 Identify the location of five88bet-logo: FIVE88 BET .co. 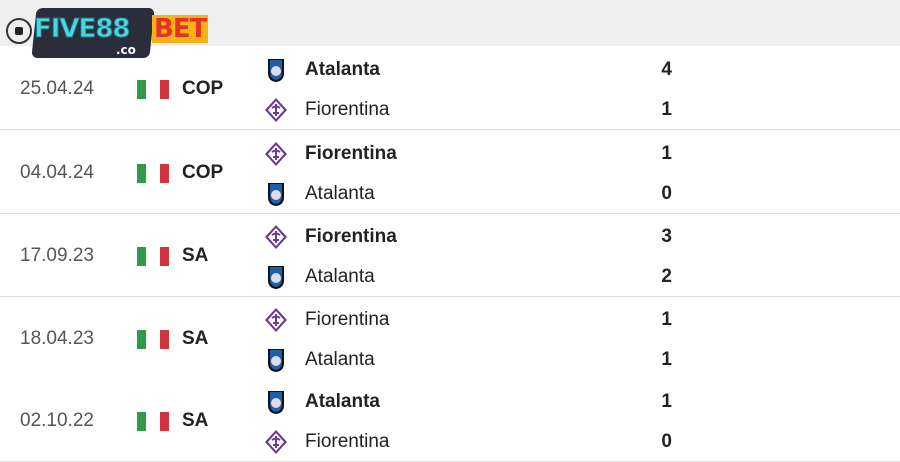
(109, 32).